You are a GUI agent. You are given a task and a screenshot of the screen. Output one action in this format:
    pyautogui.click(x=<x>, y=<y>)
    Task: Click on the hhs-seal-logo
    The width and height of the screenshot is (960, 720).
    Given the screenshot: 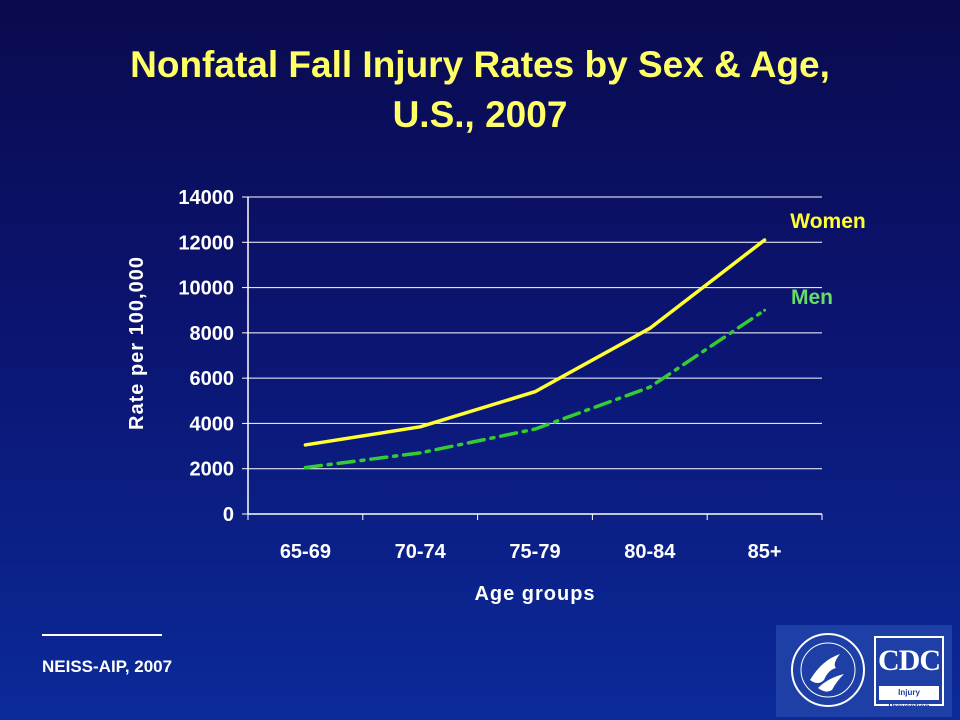 What is the action you would take?
    pyautogui.click(x=828, y=670)
    